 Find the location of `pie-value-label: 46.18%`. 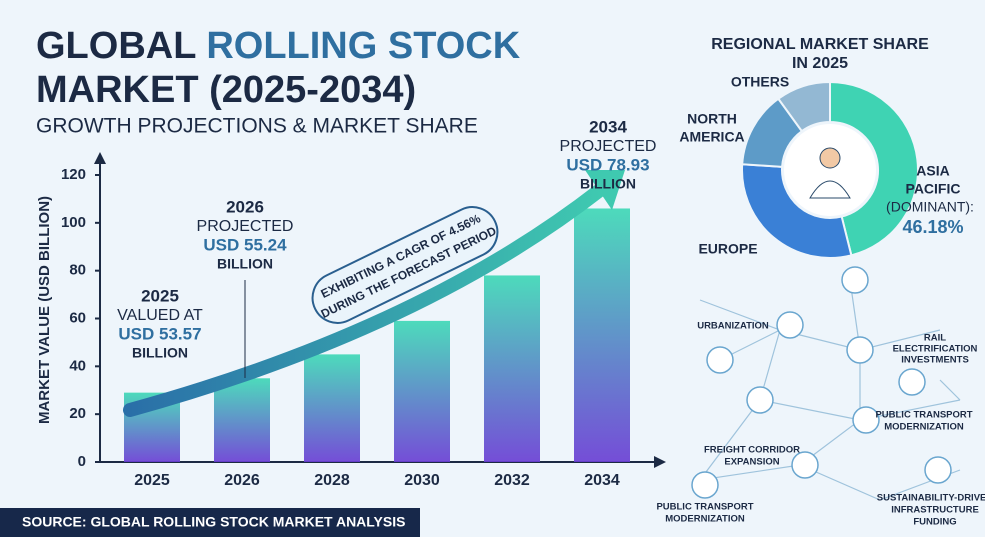

pie-value-label: 46.18% is located at coordinates (932, 227).